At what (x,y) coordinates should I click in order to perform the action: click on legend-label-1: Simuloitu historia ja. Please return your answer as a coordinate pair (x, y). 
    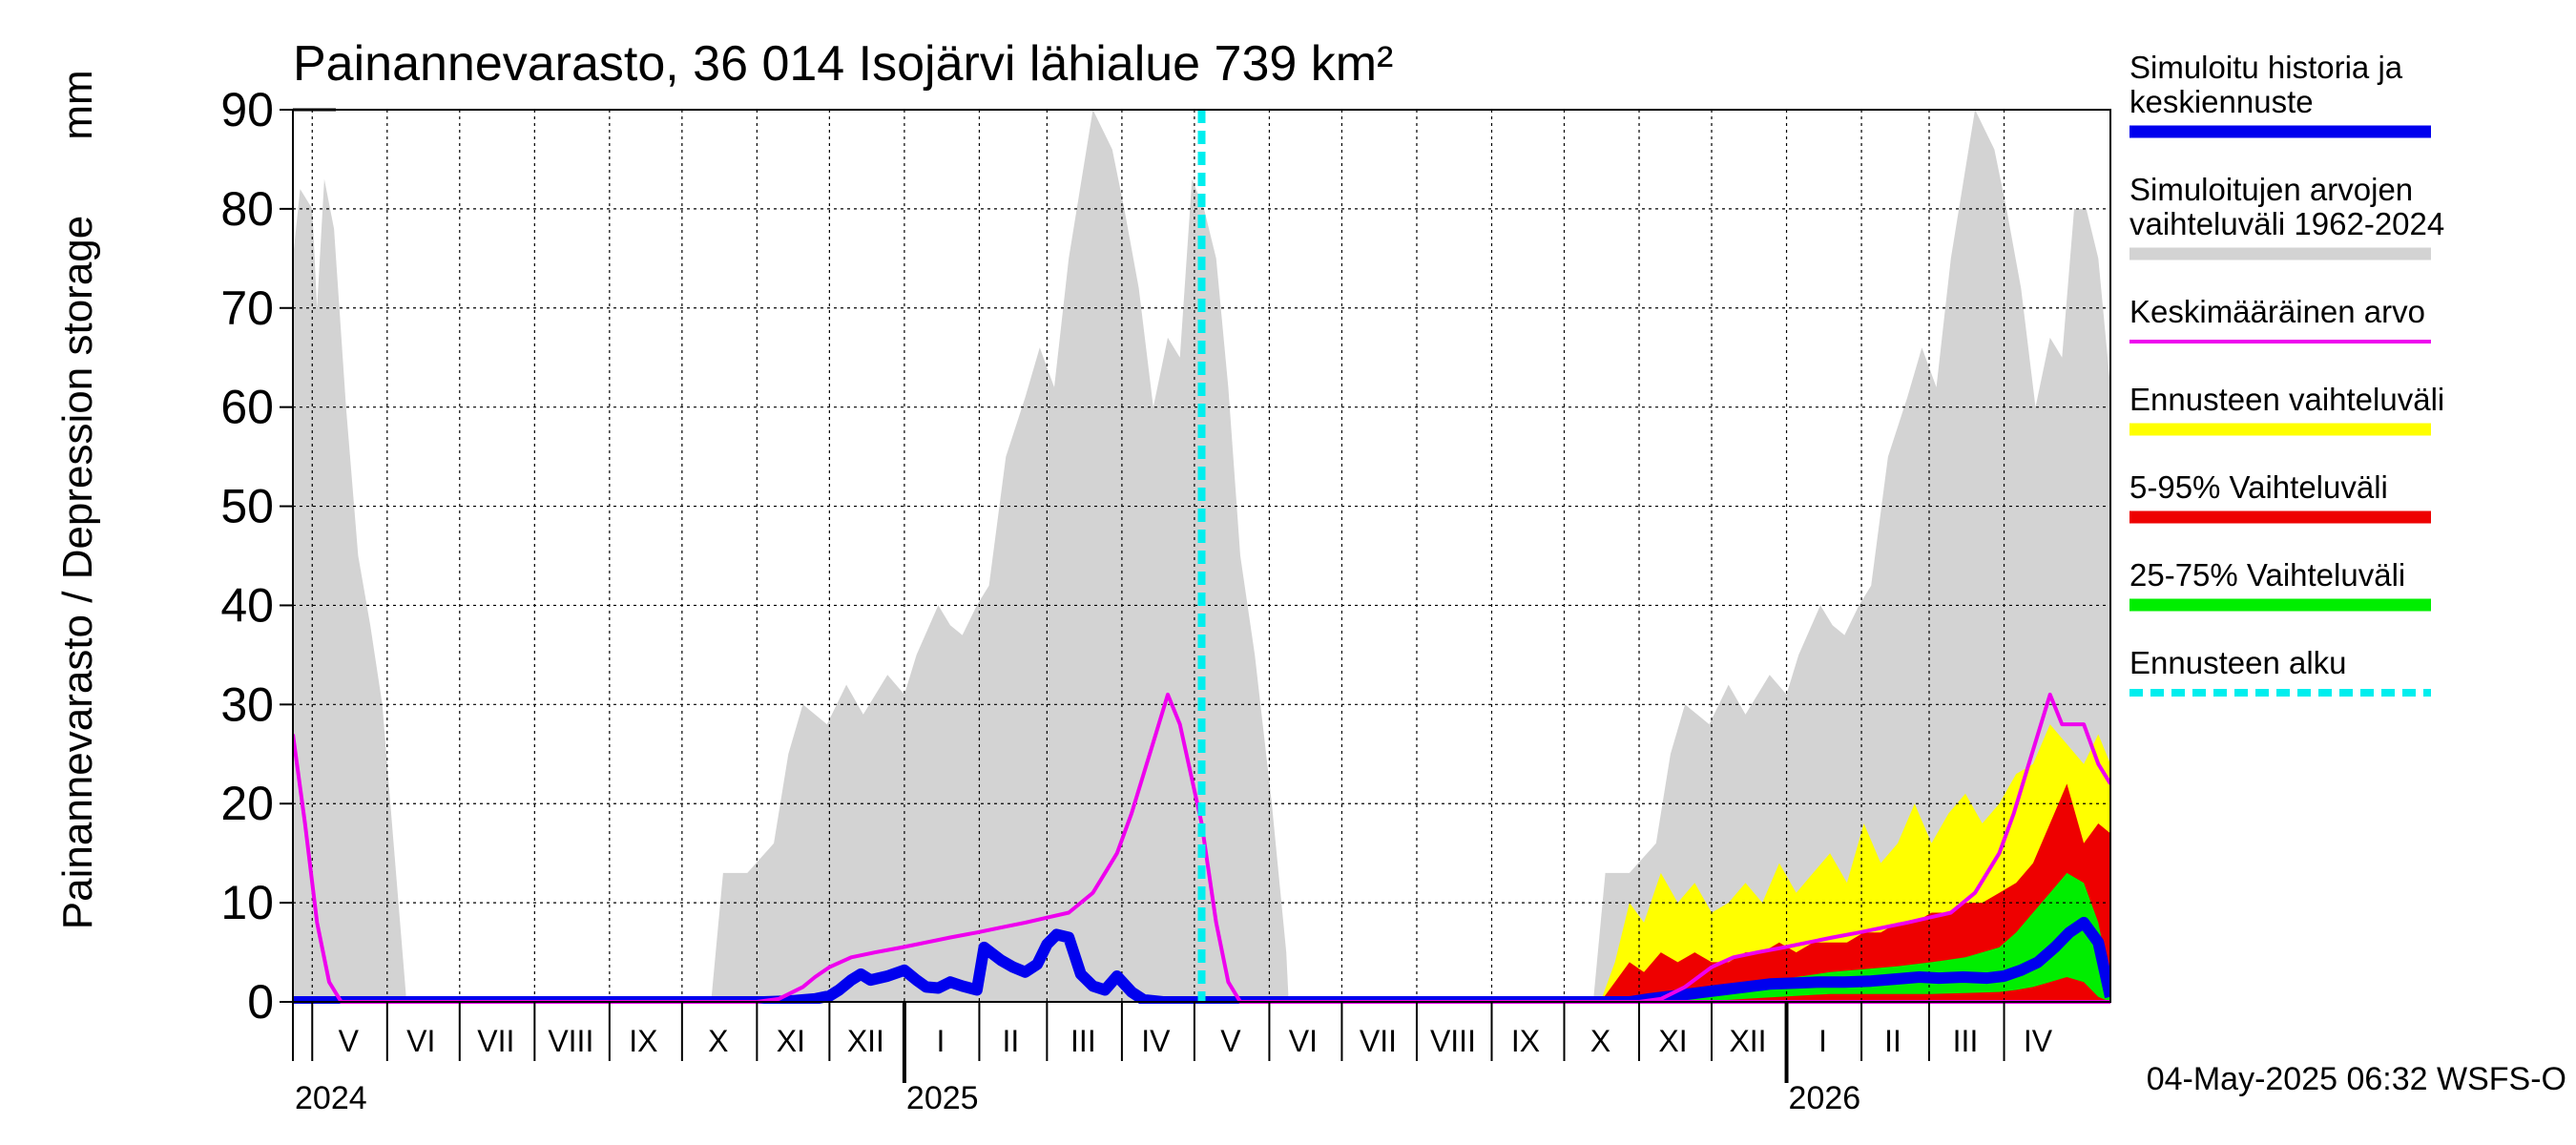
    Looking at the image, I should click on (2266, 67).